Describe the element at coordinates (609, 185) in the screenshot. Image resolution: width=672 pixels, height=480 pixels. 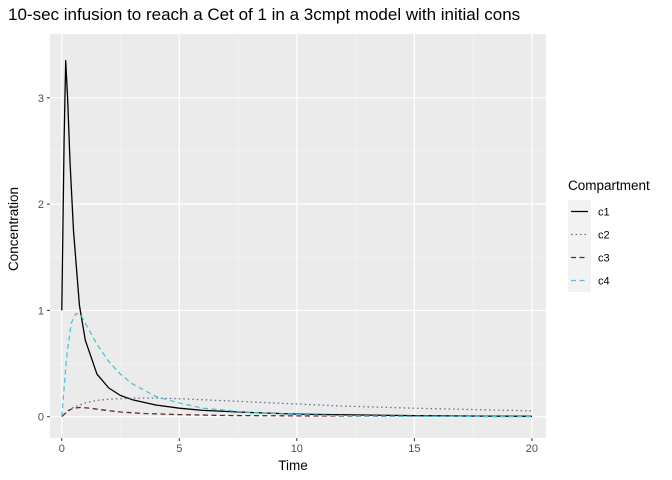
I see `legend-title: Compartment` at that location.